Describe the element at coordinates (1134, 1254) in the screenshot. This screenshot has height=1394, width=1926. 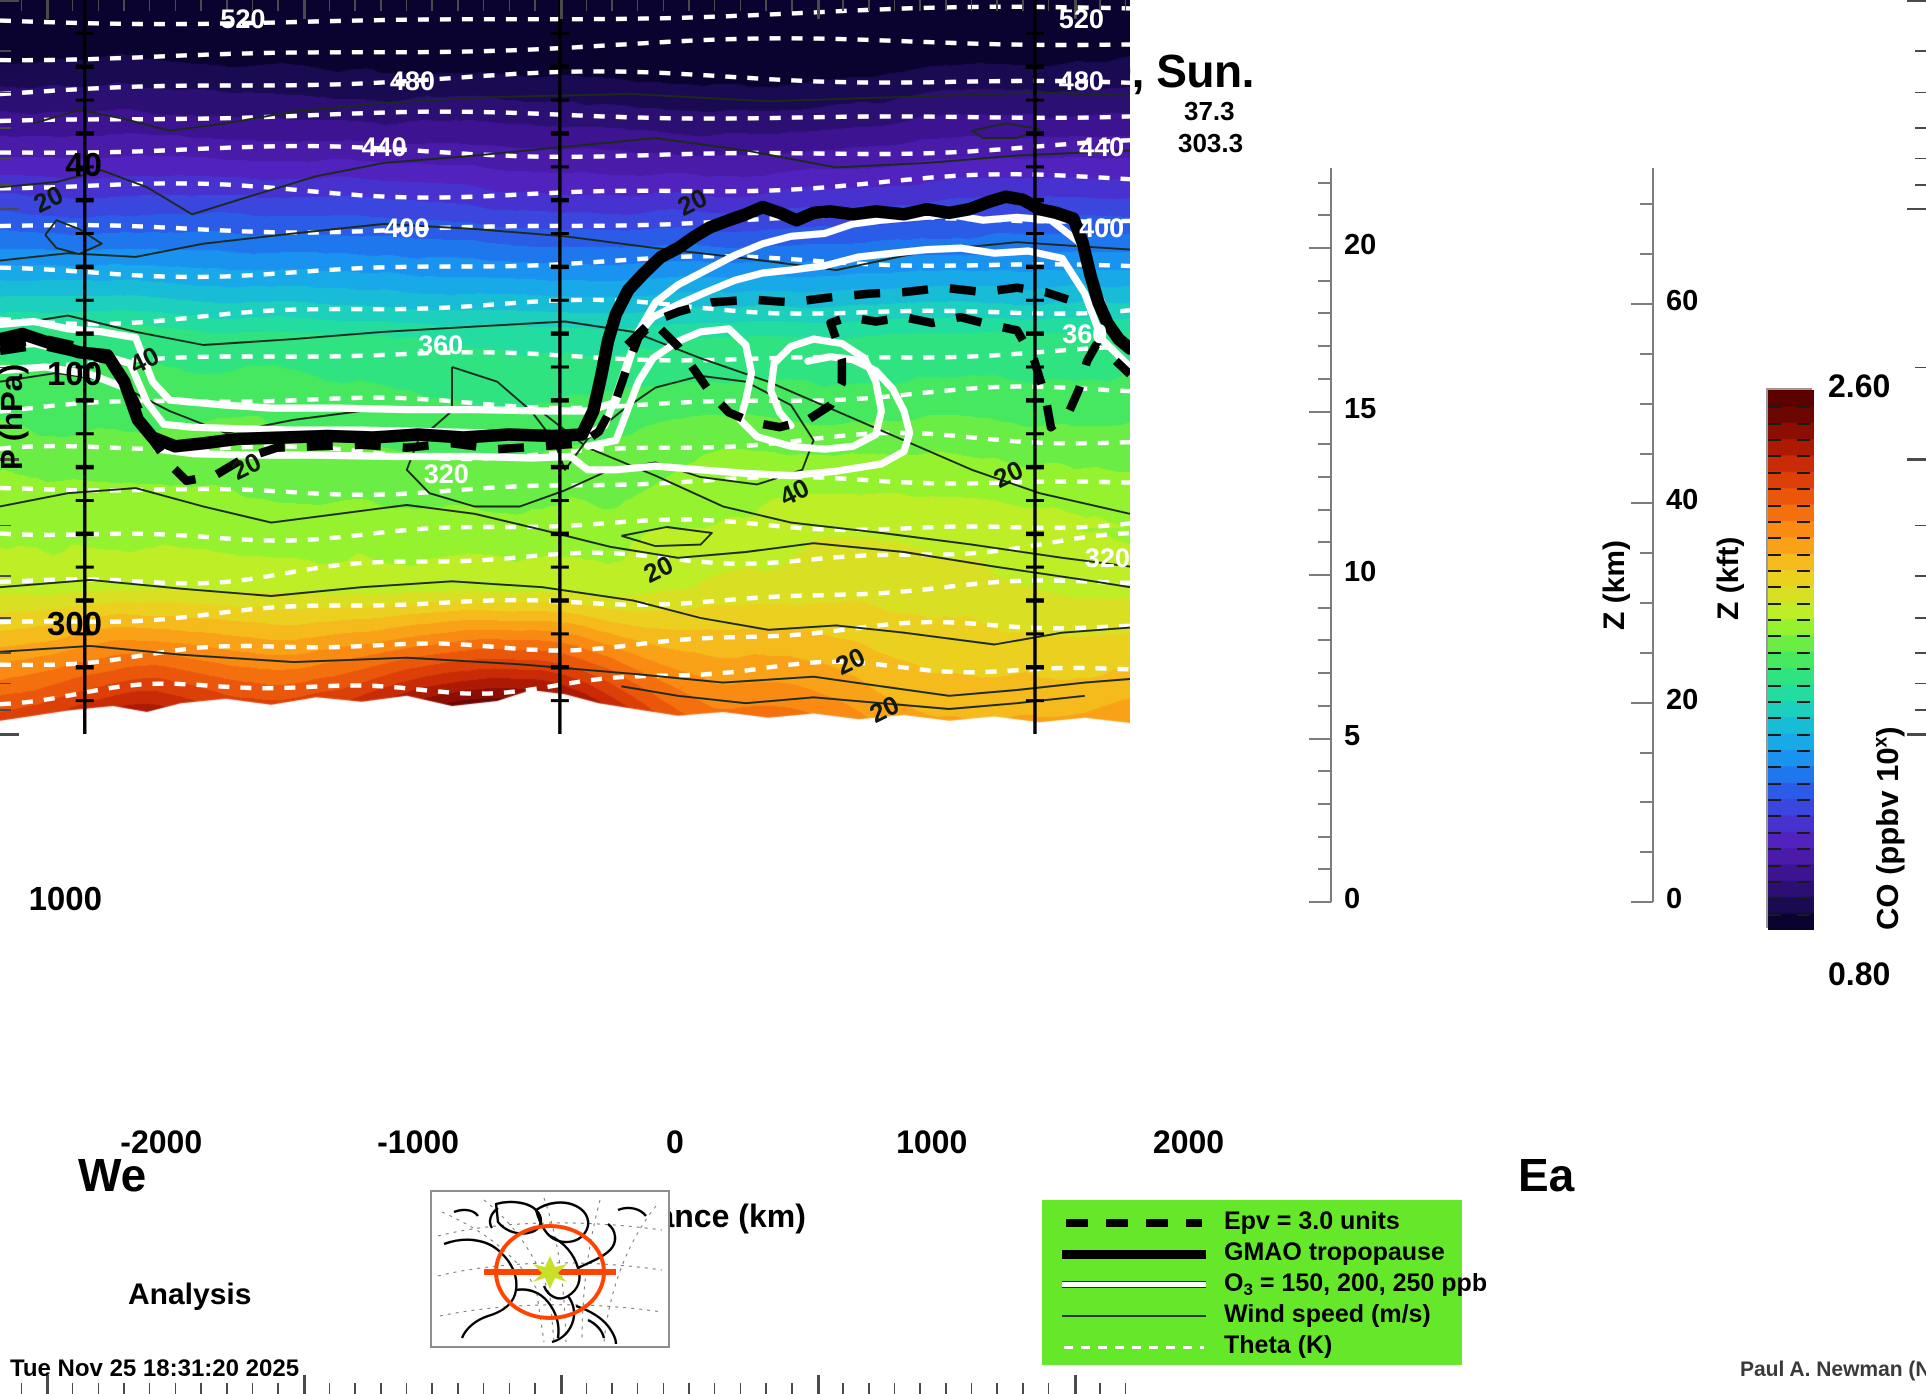
I see `thick-black-line-swatch` at that location.